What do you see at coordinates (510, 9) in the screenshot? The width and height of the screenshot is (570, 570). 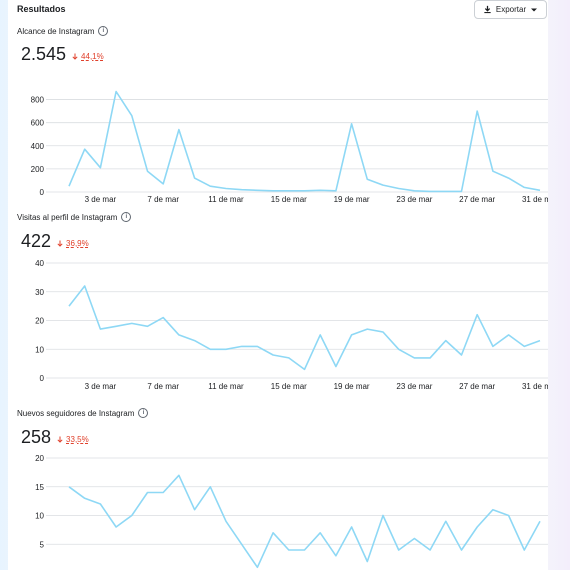 I see `export-button: Exportar` at bounding box center [510, 9].